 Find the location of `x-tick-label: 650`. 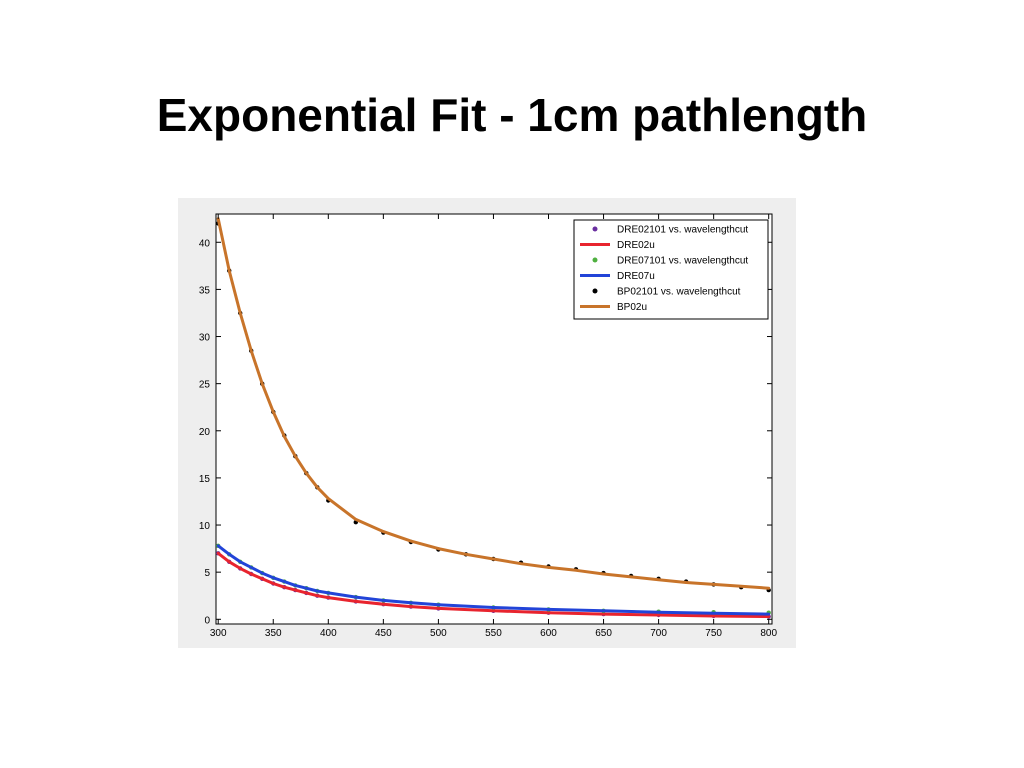

x-tick-label: 650 is located at coordinates (603, 633).